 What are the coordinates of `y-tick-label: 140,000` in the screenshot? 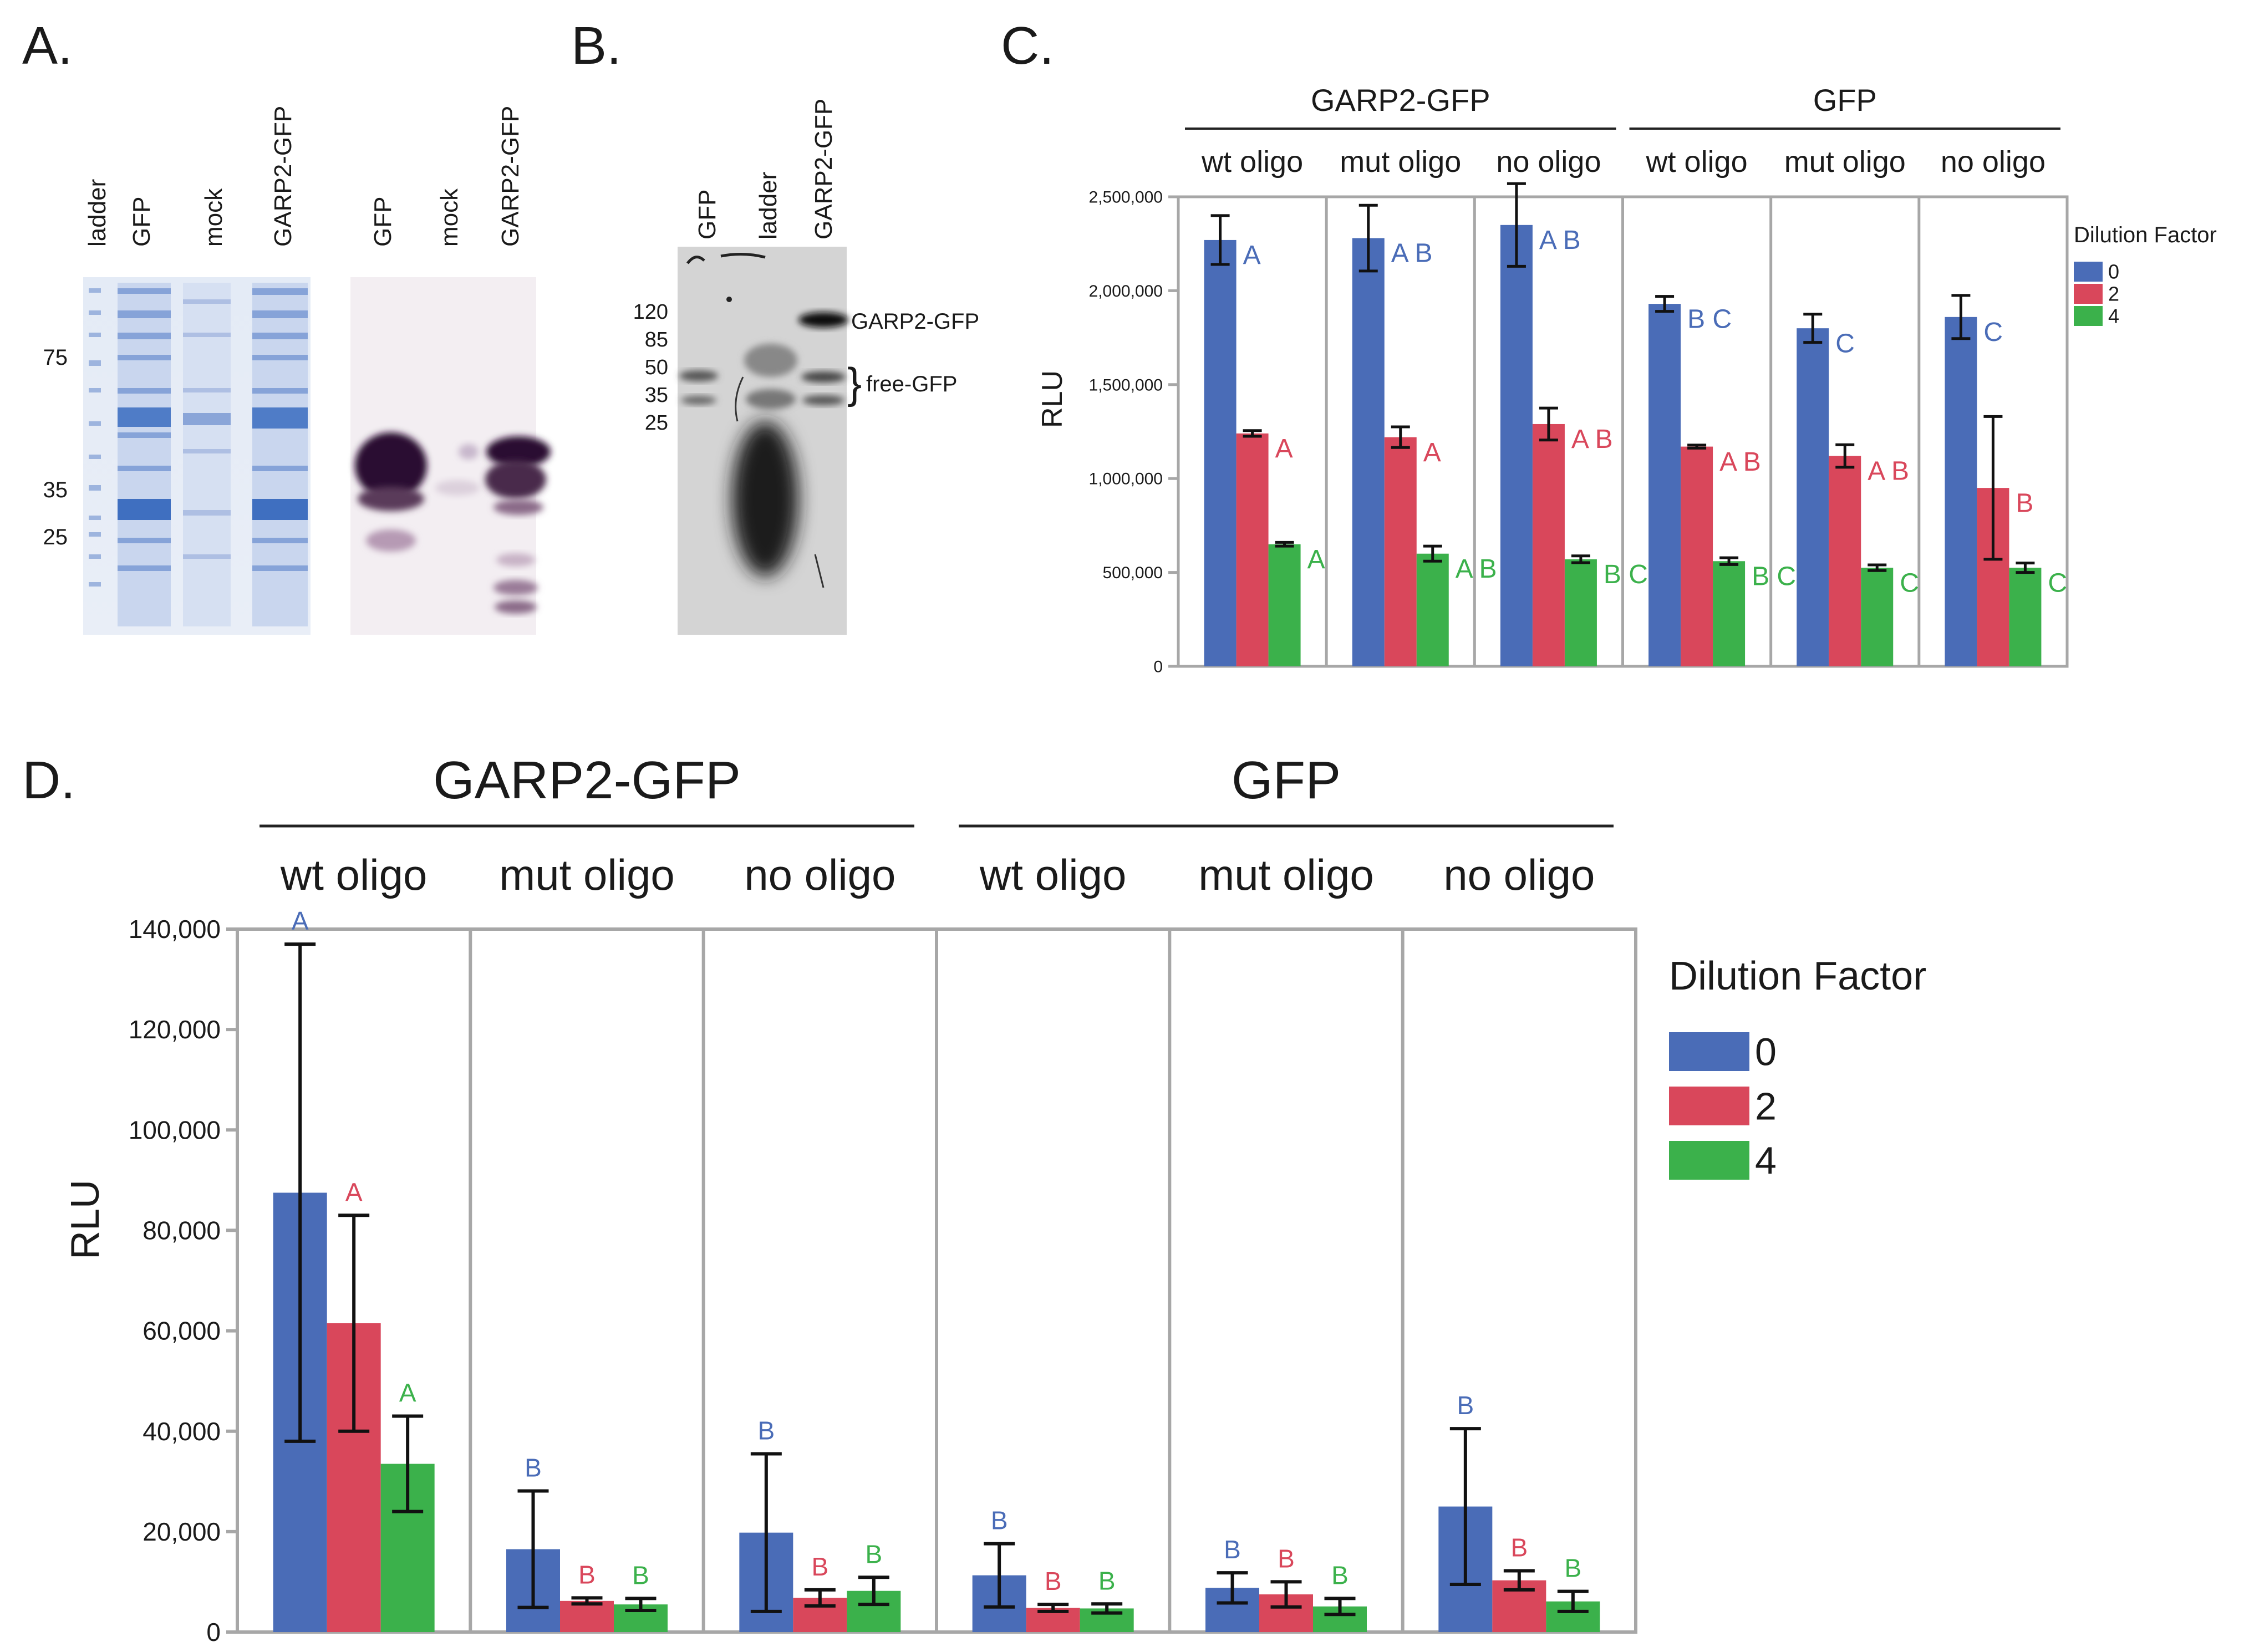 It's located at (175, 929).